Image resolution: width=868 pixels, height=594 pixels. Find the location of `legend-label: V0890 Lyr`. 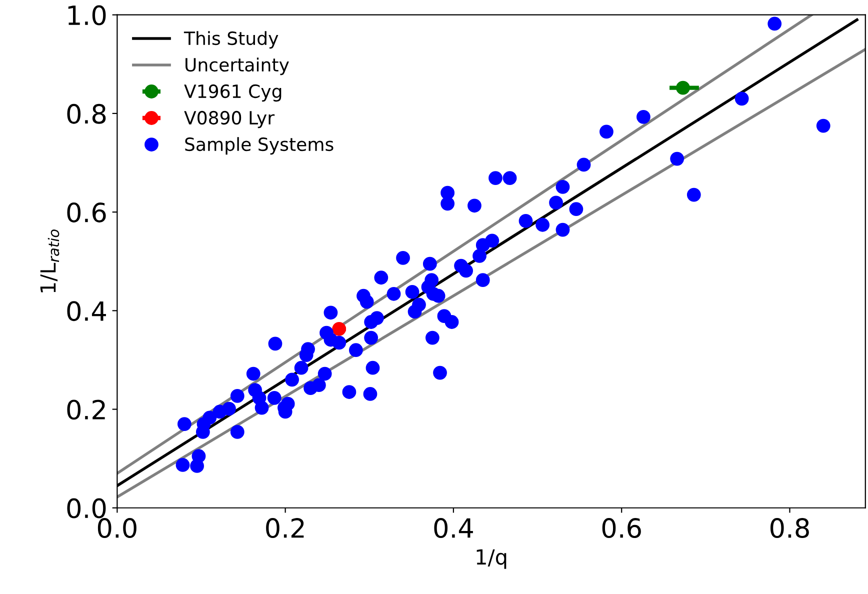

legend-label: V0890 Lyr is located at coordinates (229, 119).